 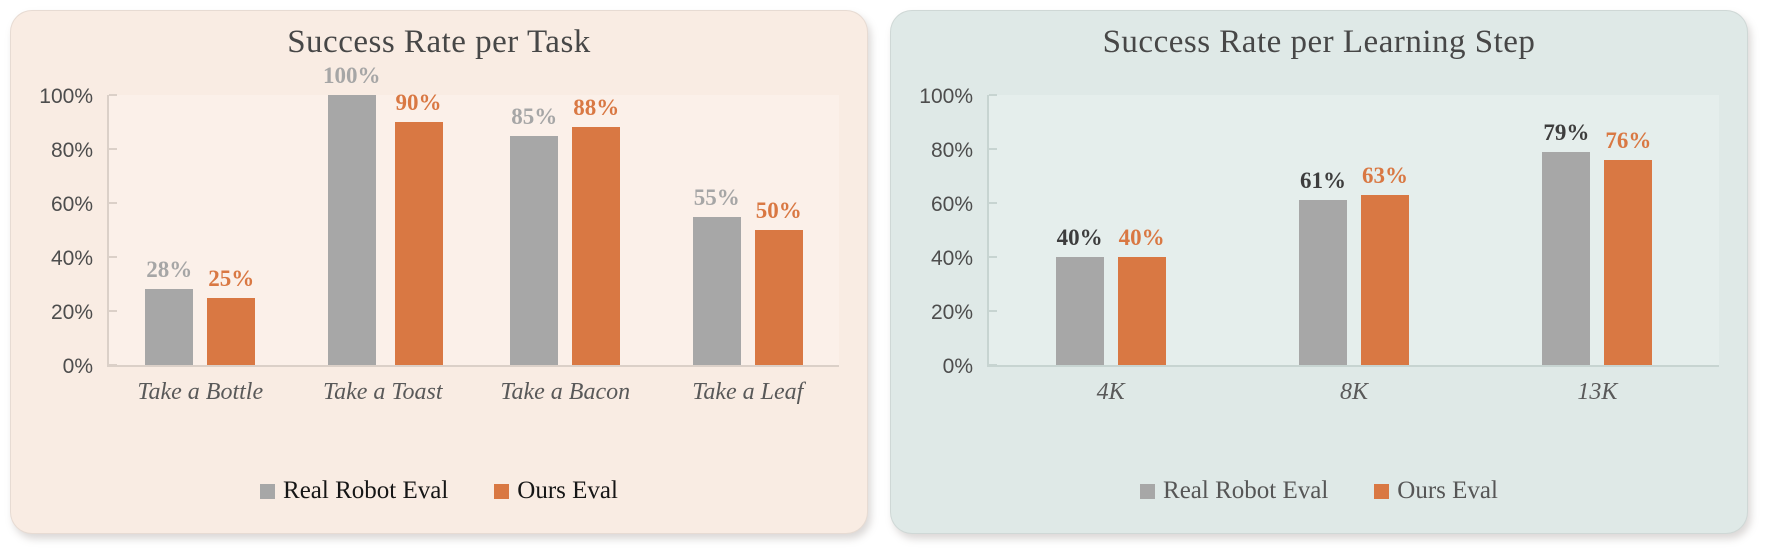 I want to click on bar-value-label: 28%, so click(x=169, y=270).